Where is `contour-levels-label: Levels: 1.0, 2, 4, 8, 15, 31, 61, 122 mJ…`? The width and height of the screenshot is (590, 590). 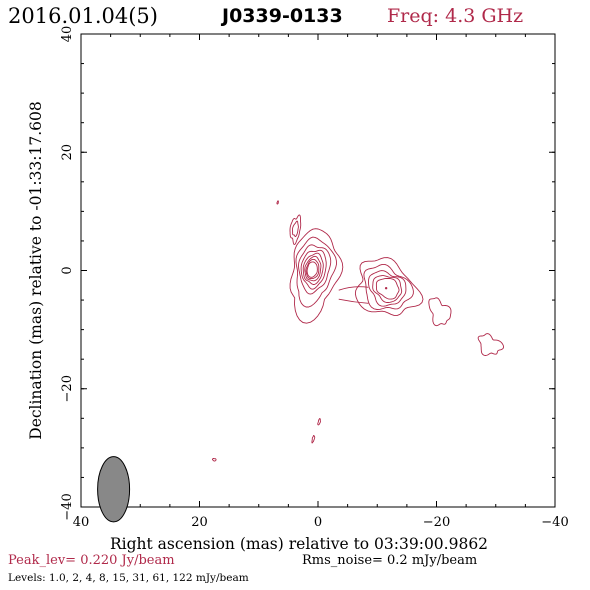
contour-levels-label: Levels: 1.0, 2, 4, 8, 15, 31, 61, 122 mJ… is located at coordinates (128, 578).